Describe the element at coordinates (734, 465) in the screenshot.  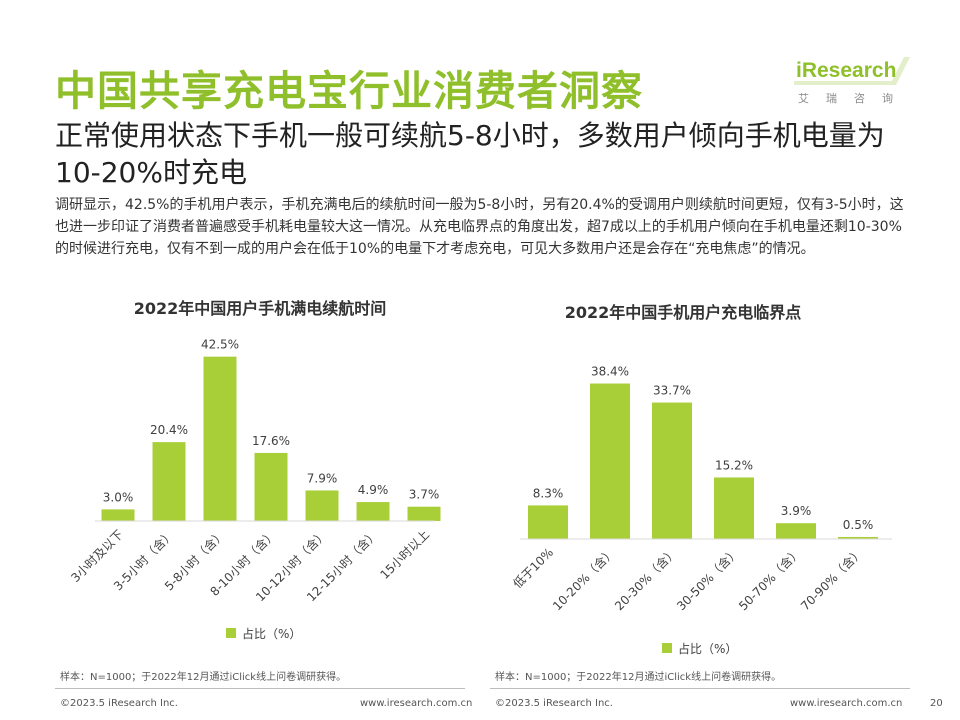
I see `data-label: 15.2%` at that location.